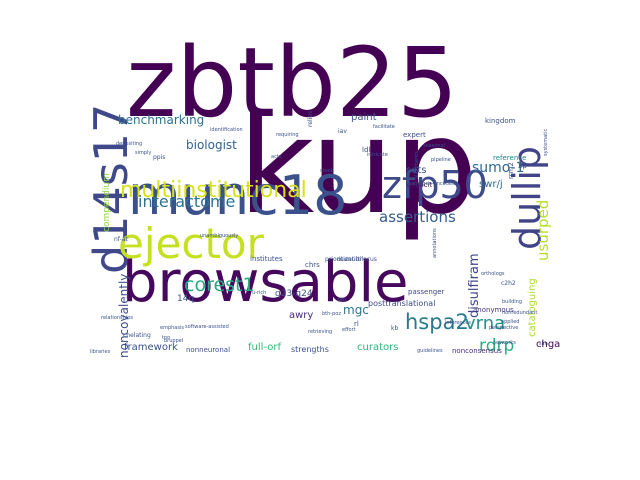 This screenshot has height=480, width=640. Describe the element at coordinates (100, 352) in the screenshot. I see `cloud-word: libraries` at that location.